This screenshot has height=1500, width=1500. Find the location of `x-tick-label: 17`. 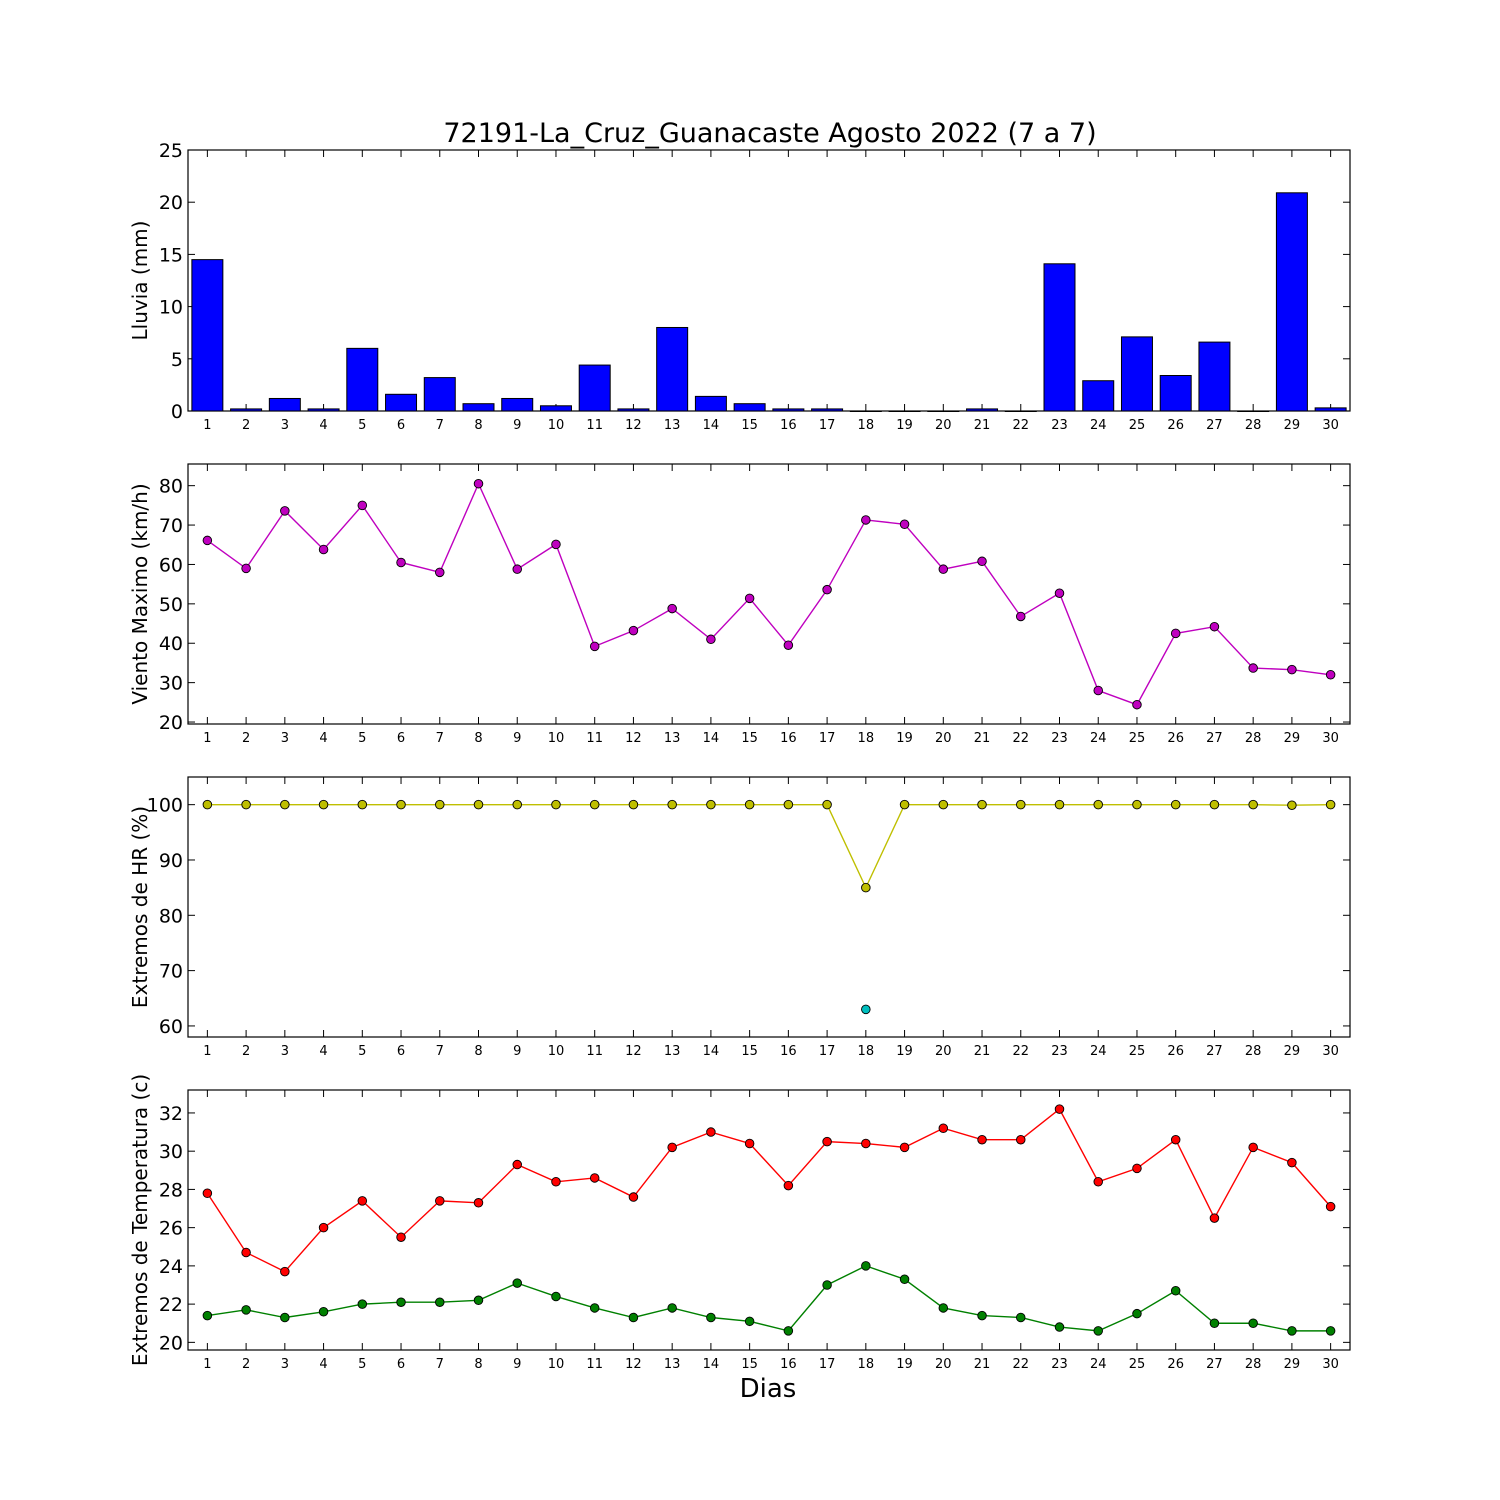

x-tick-label: 17 is located at coordinates (827, 1364).